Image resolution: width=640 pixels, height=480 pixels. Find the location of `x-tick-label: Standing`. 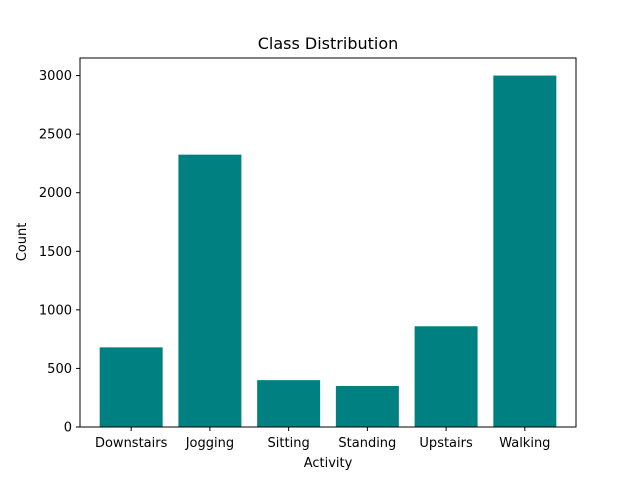

x-tick-label: Standing is located at coordinates (367, 443).